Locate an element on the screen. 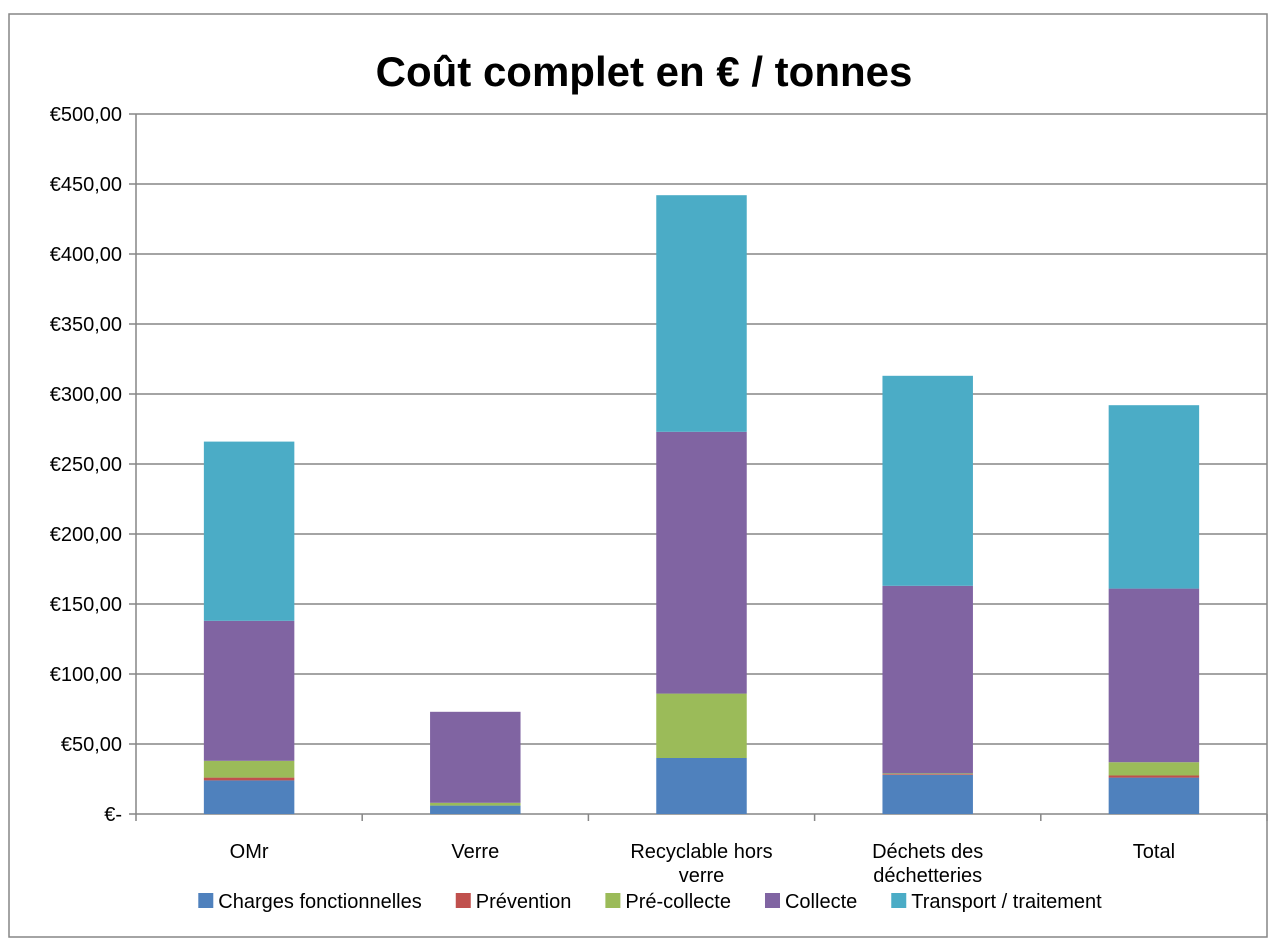 This screenshot has width=1268, height=938. y-tick-label: €400,00 is located at coordinates (86, 255).